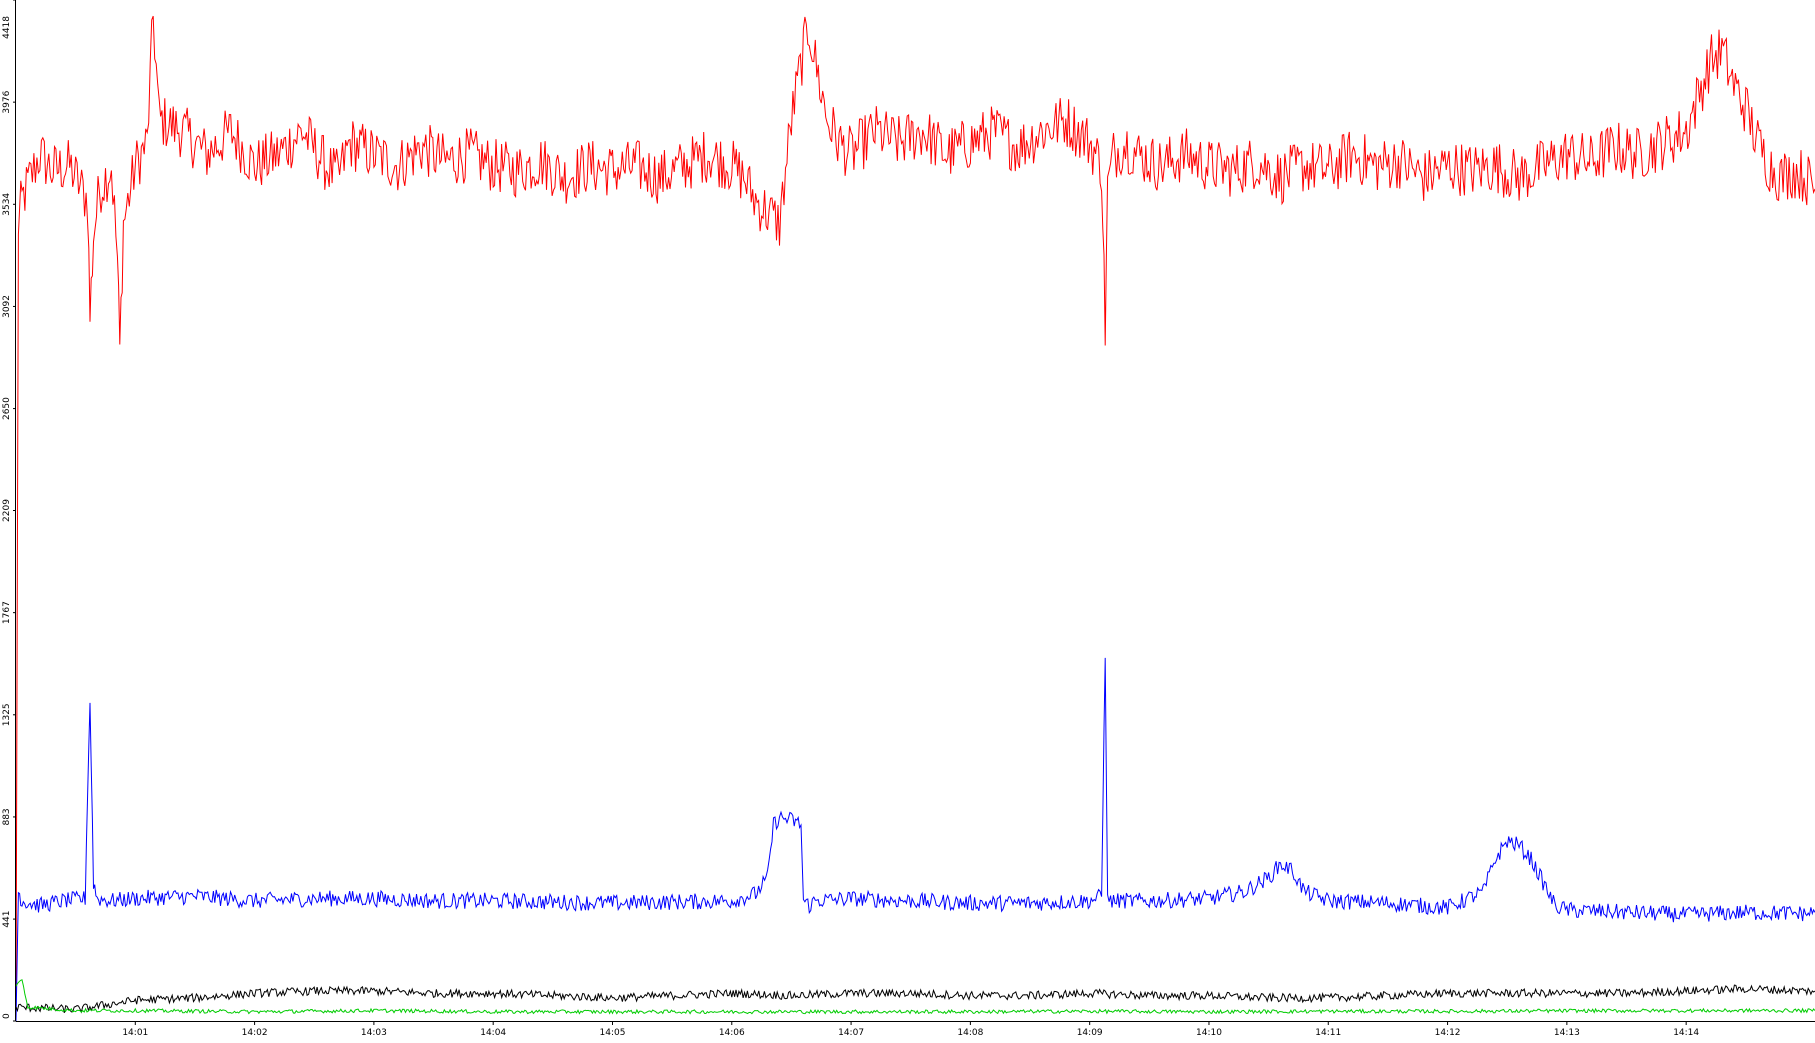 This screenshot has width=1815, height=1043. What do you see at coordinates (1686, 1033) in the screenshot?
I see `x-tick-label: 14:14` at bounding box center [1686, 1033].